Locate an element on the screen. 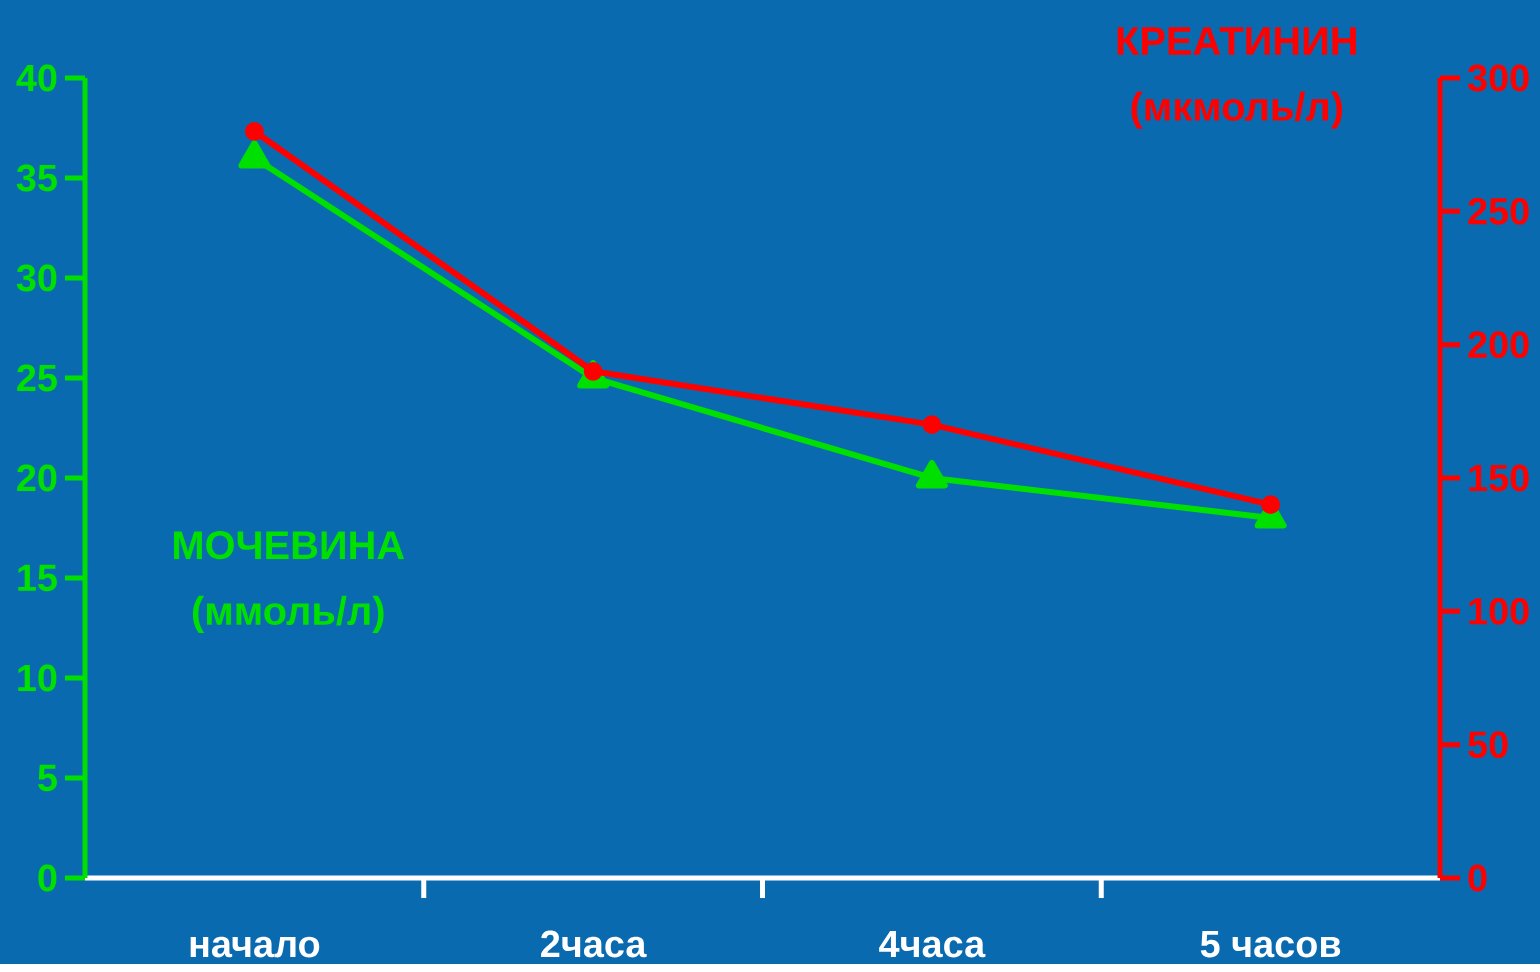 Image resolution: width=1540 pixels, height=972 pixels. x-tick-label: 2часа is located at coordinates (594, 944).